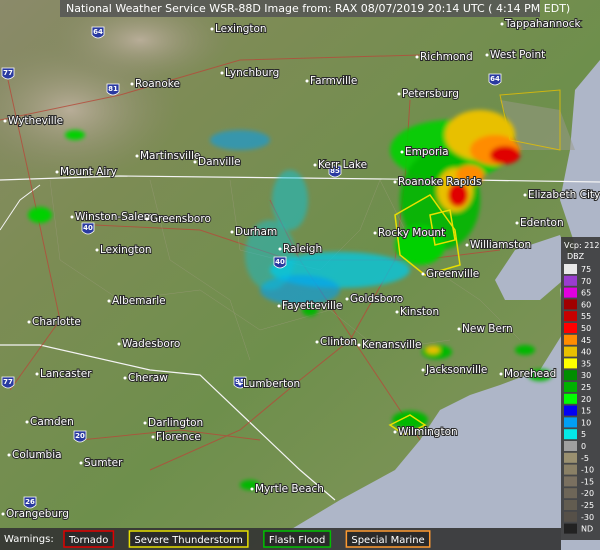  Describe the element at coordinates (52, 422) in the screenshot. I see `city-label: Camden` at that location.